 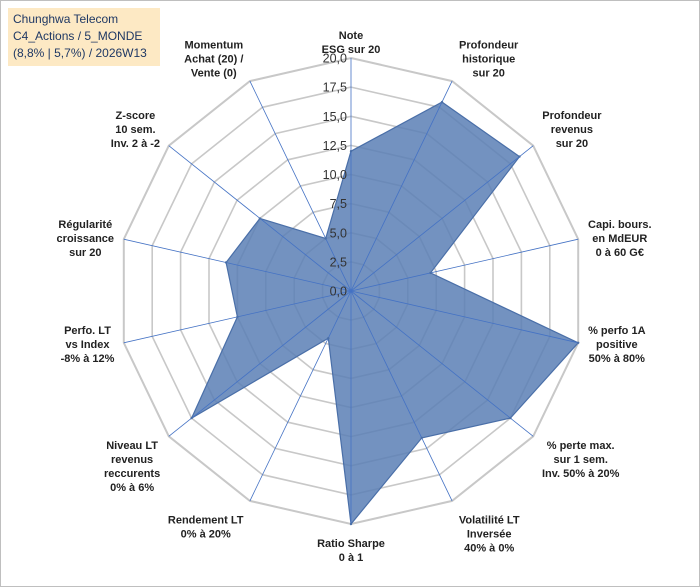 What do you see at coordinates (489, 534) in the screenshot?
I see `axis-label-6: Volatilité LT Inversée 40% à 0%` at bounding box center [489, 534].